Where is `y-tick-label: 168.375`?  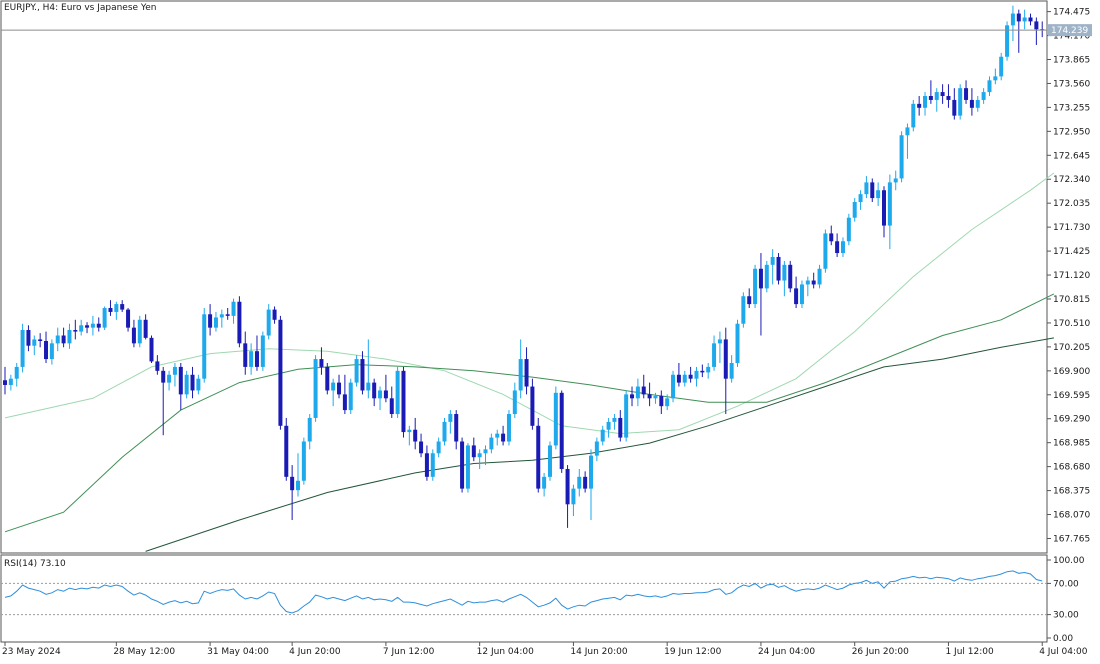
y-tick-label: 168.375 is located at coordinates (1071, 492).